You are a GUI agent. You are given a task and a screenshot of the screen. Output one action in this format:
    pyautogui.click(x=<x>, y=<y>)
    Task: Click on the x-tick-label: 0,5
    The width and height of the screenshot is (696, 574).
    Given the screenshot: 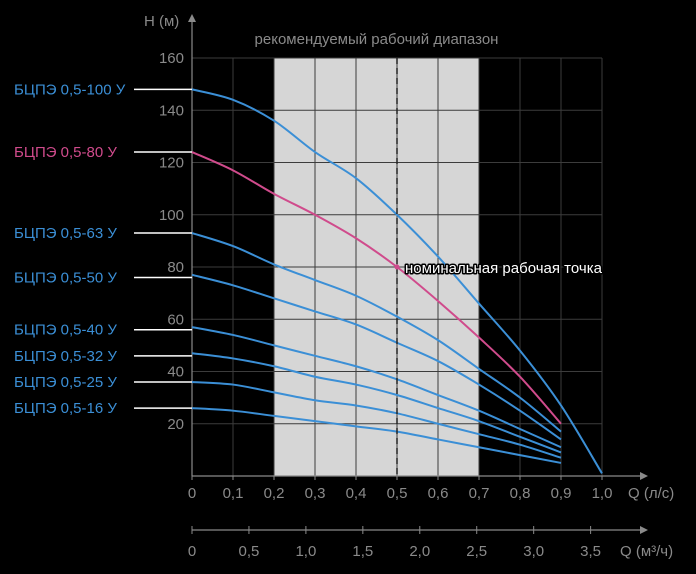 What is the action you would take?
    pyautogui.click(x=397, y=493)
    